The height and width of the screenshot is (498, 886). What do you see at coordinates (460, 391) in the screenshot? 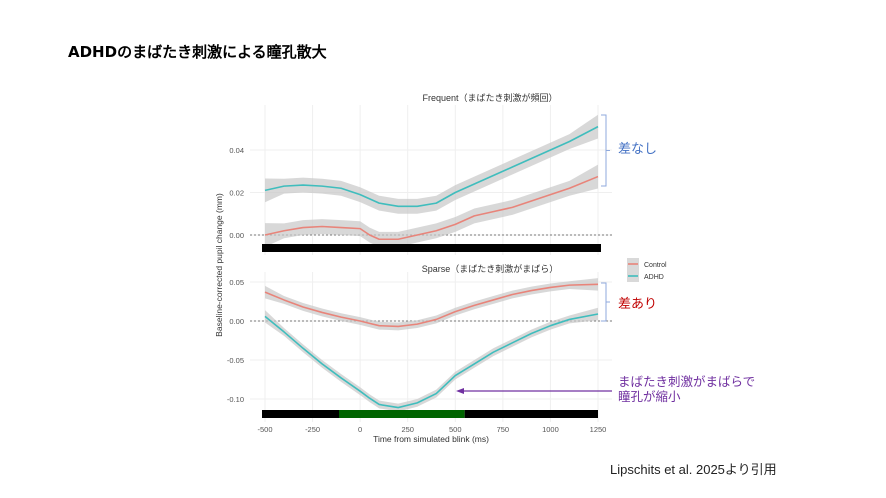
I see `arrow-head-icon` at bounding box center [460, 391].